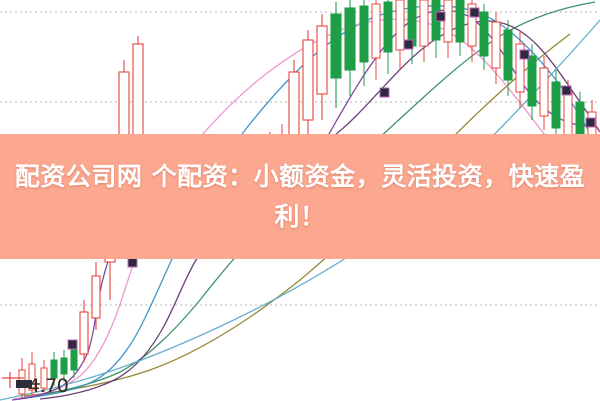  What do you see at coordinates (300, 176) in the screenshot?
I see `ad-line-1: 配资公司网 个配资：小额资金，灵活投资，快速盈` at bounding box center [300, 176].